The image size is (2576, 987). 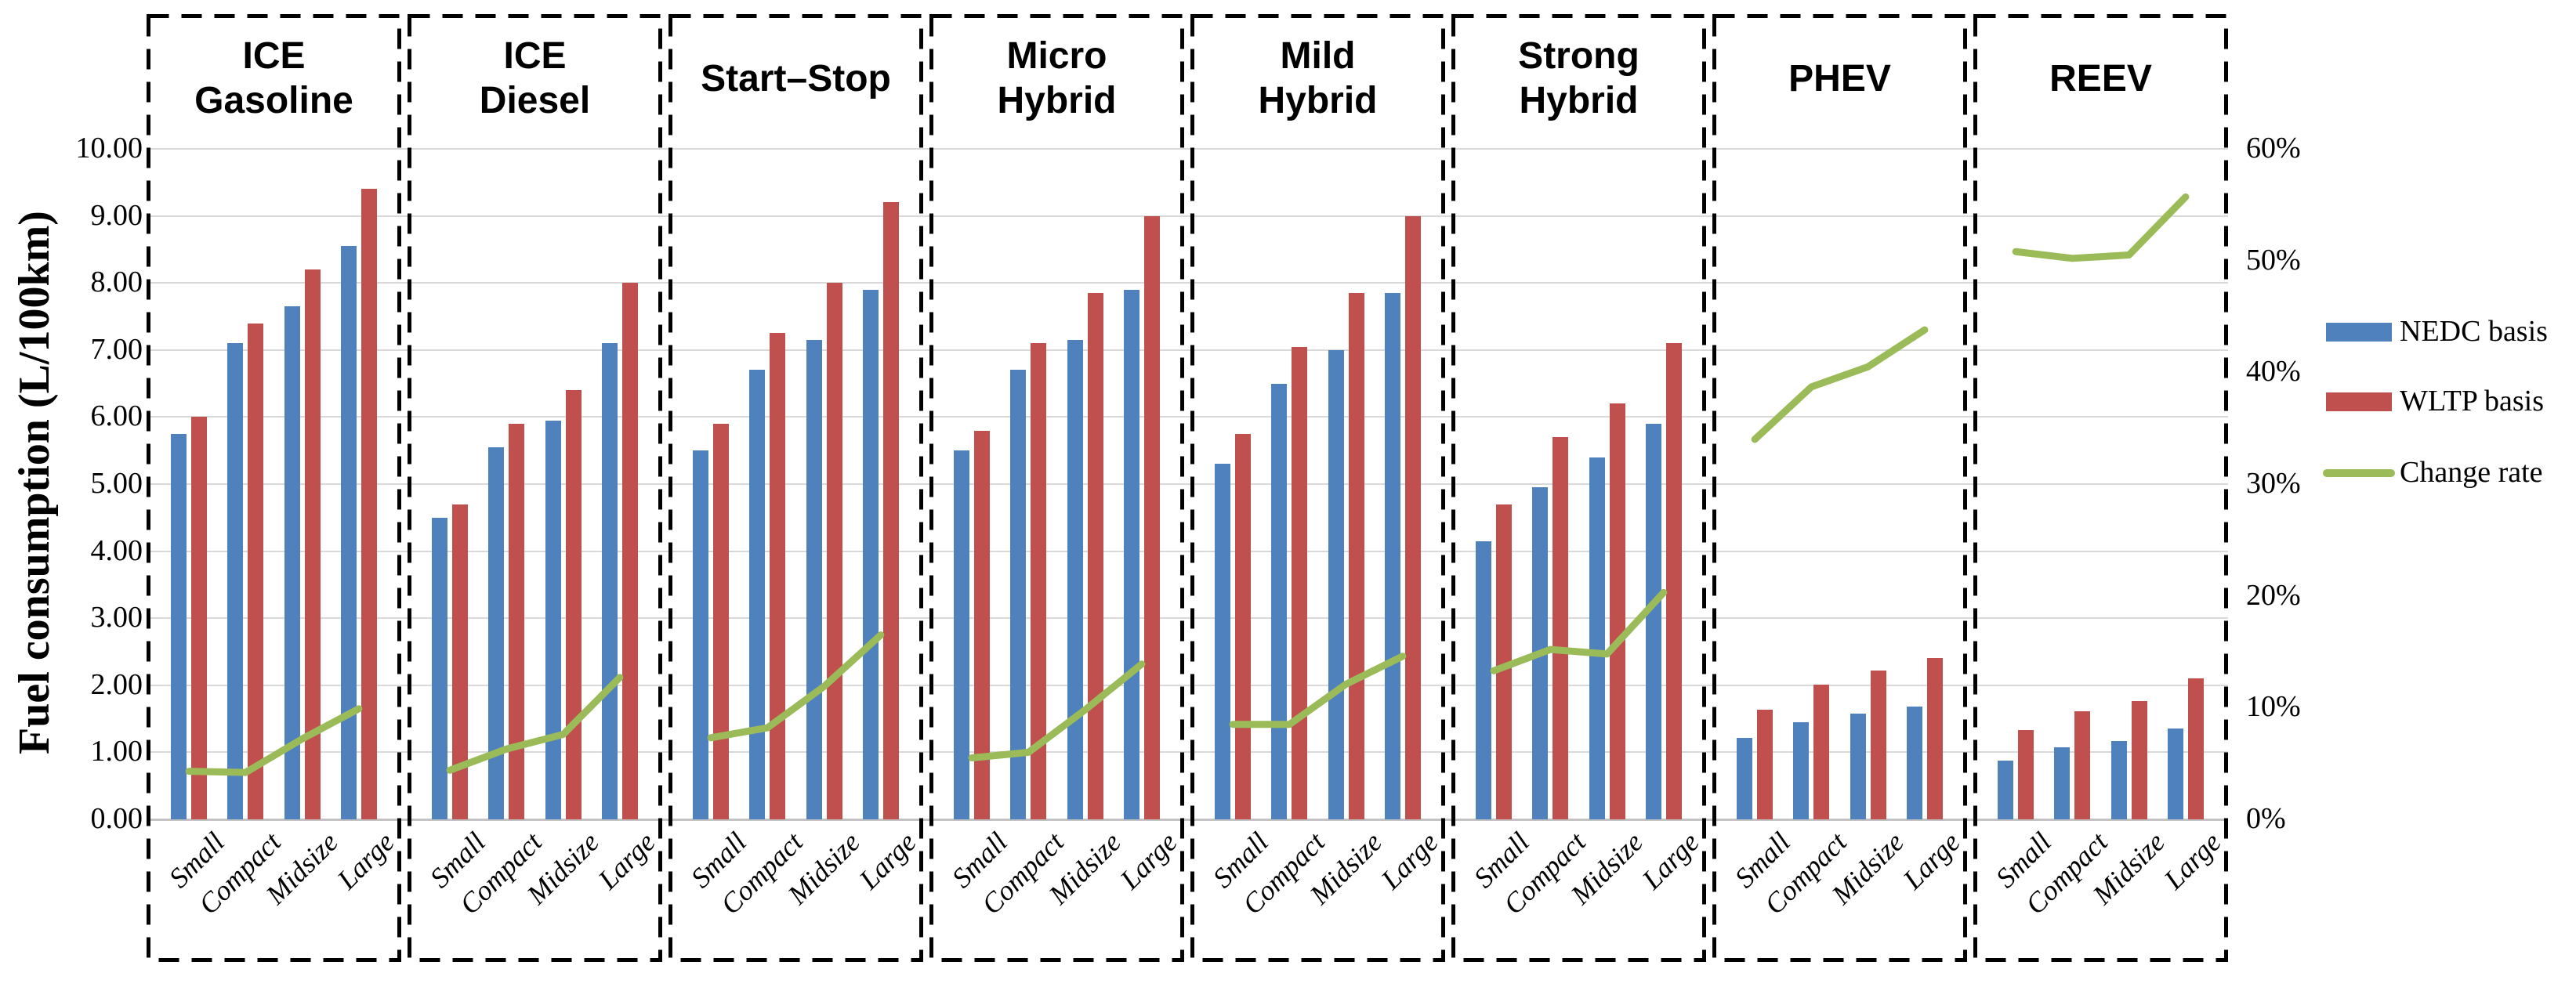 I want to click on gridline-9.00, so click(x=1187, y=216).